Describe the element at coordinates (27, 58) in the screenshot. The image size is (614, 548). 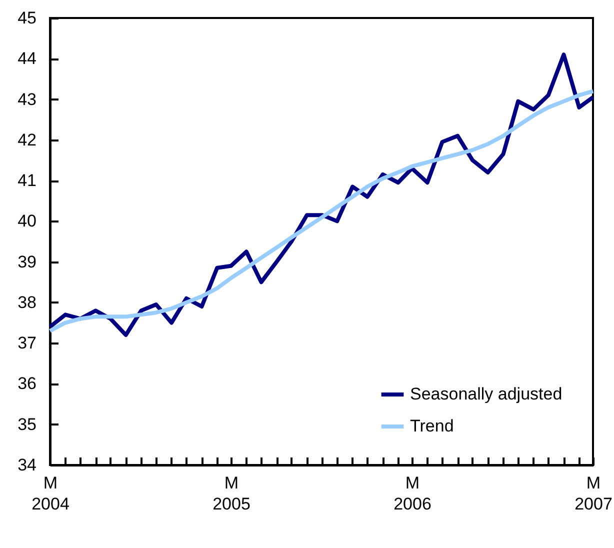
I see `y-tick-label: 44` at that location.